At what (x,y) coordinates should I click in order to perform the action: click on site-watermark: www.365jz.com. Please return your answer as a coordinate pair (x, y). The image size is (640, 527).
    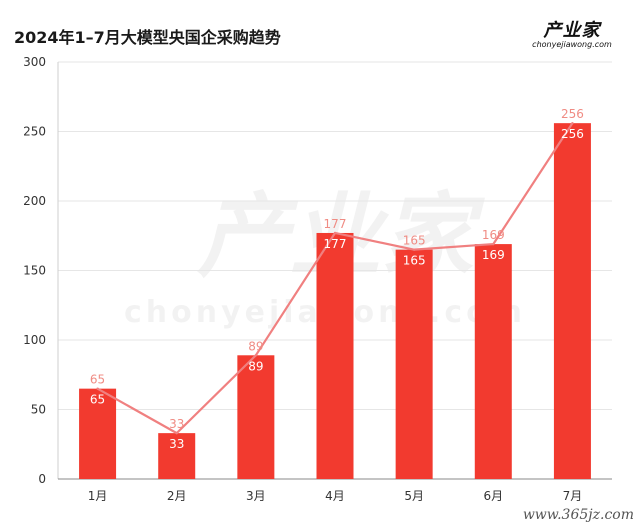
    Looking at the image, I should click on (578, 515).